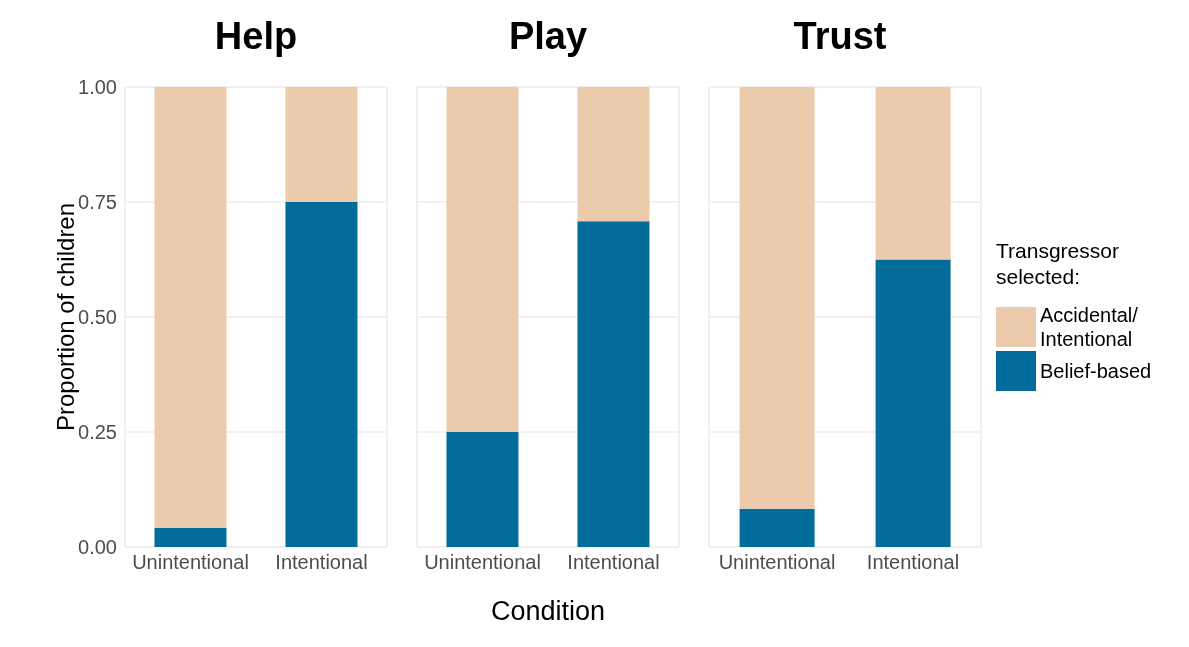 The width and height of the screenshot is (1189, 647). Describe the element at coordinates (97, 547) in the screenshot. I see `y-tick-label: 0.00` at that location.